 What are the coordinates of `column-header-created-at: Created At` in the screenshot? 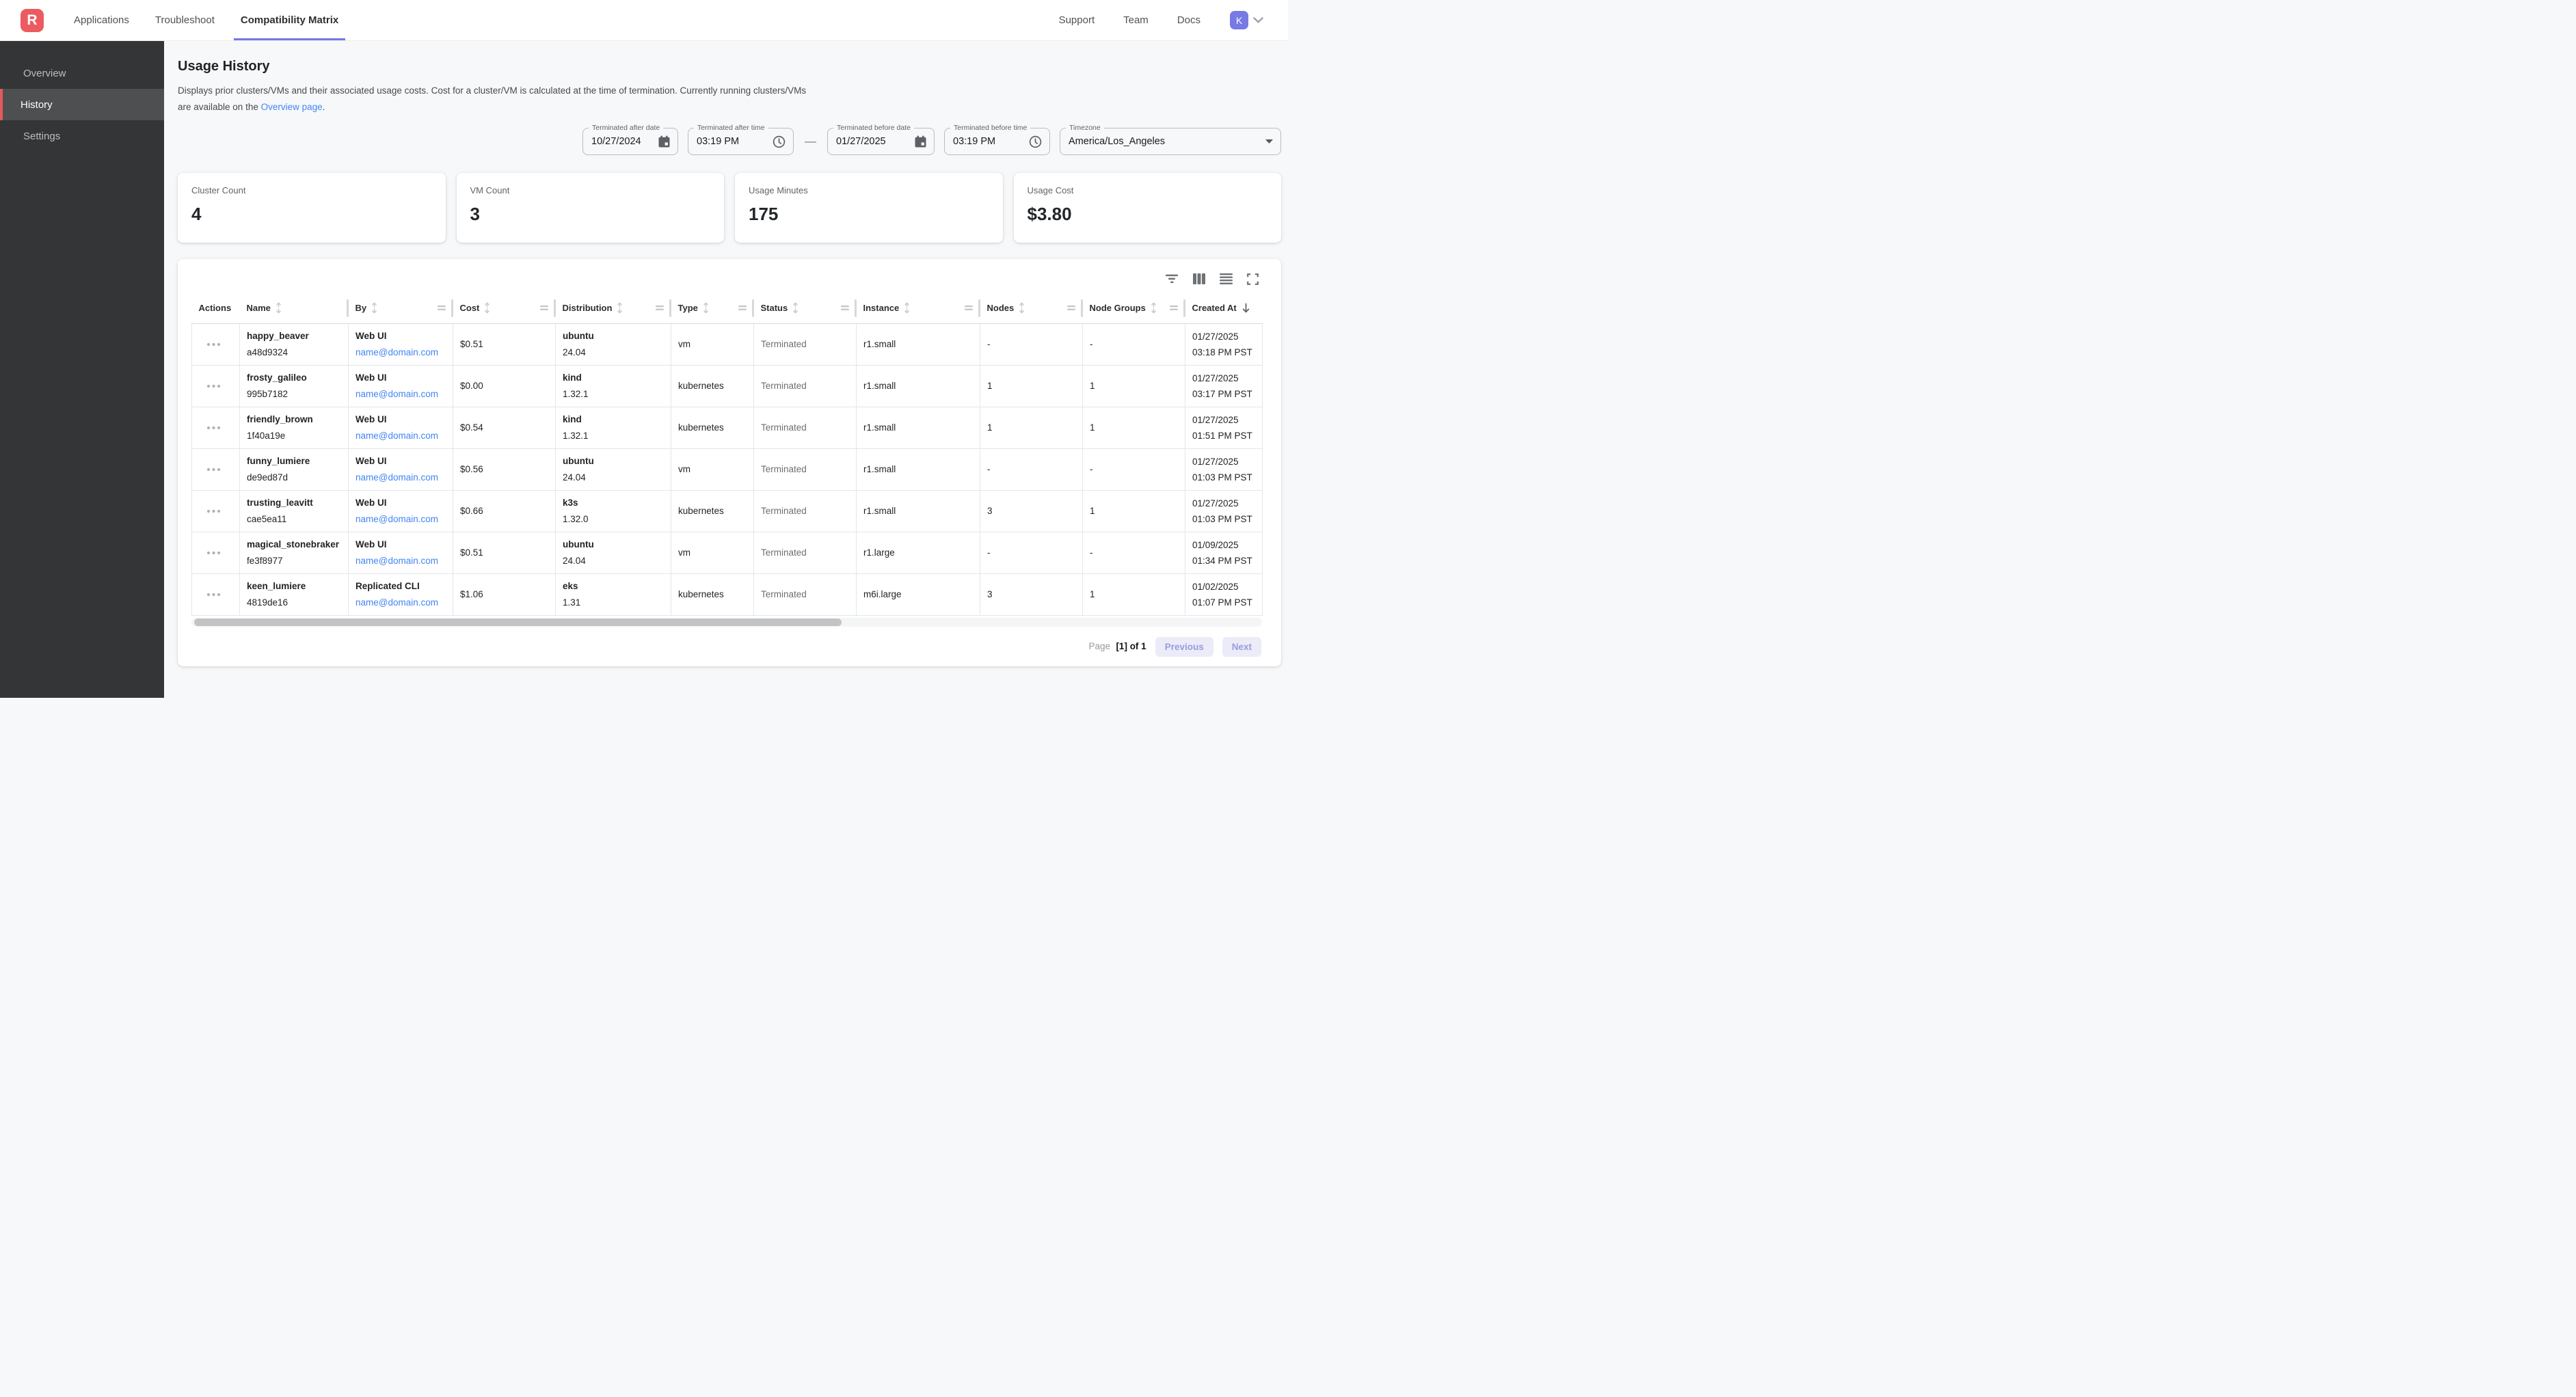 It's located at (1224, 308).